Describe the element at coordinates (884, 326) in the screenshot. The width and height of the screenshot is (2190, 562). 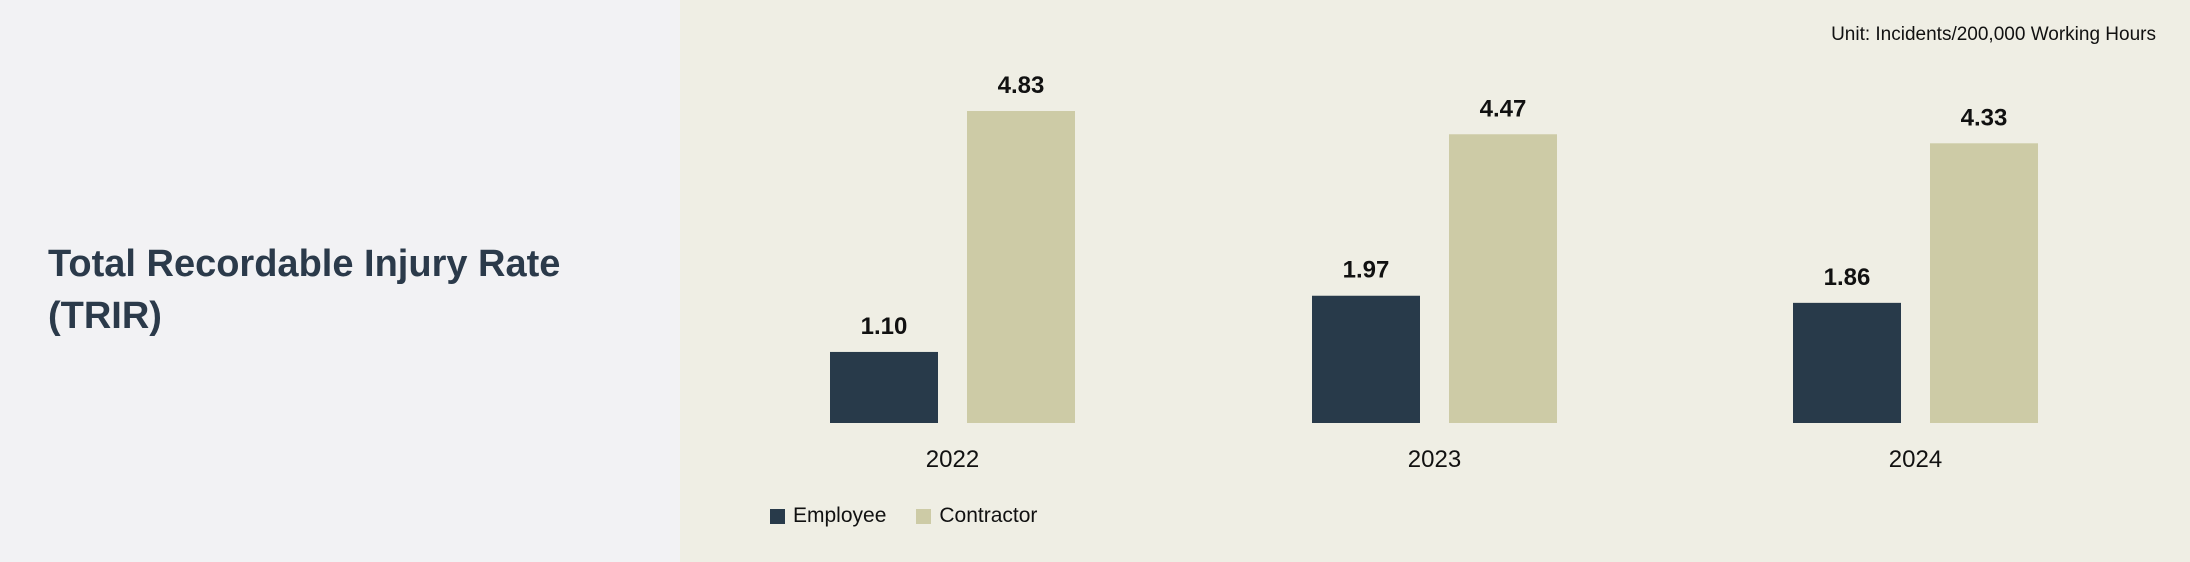
I see `data-label-employee-2022: 1.10` at that location.